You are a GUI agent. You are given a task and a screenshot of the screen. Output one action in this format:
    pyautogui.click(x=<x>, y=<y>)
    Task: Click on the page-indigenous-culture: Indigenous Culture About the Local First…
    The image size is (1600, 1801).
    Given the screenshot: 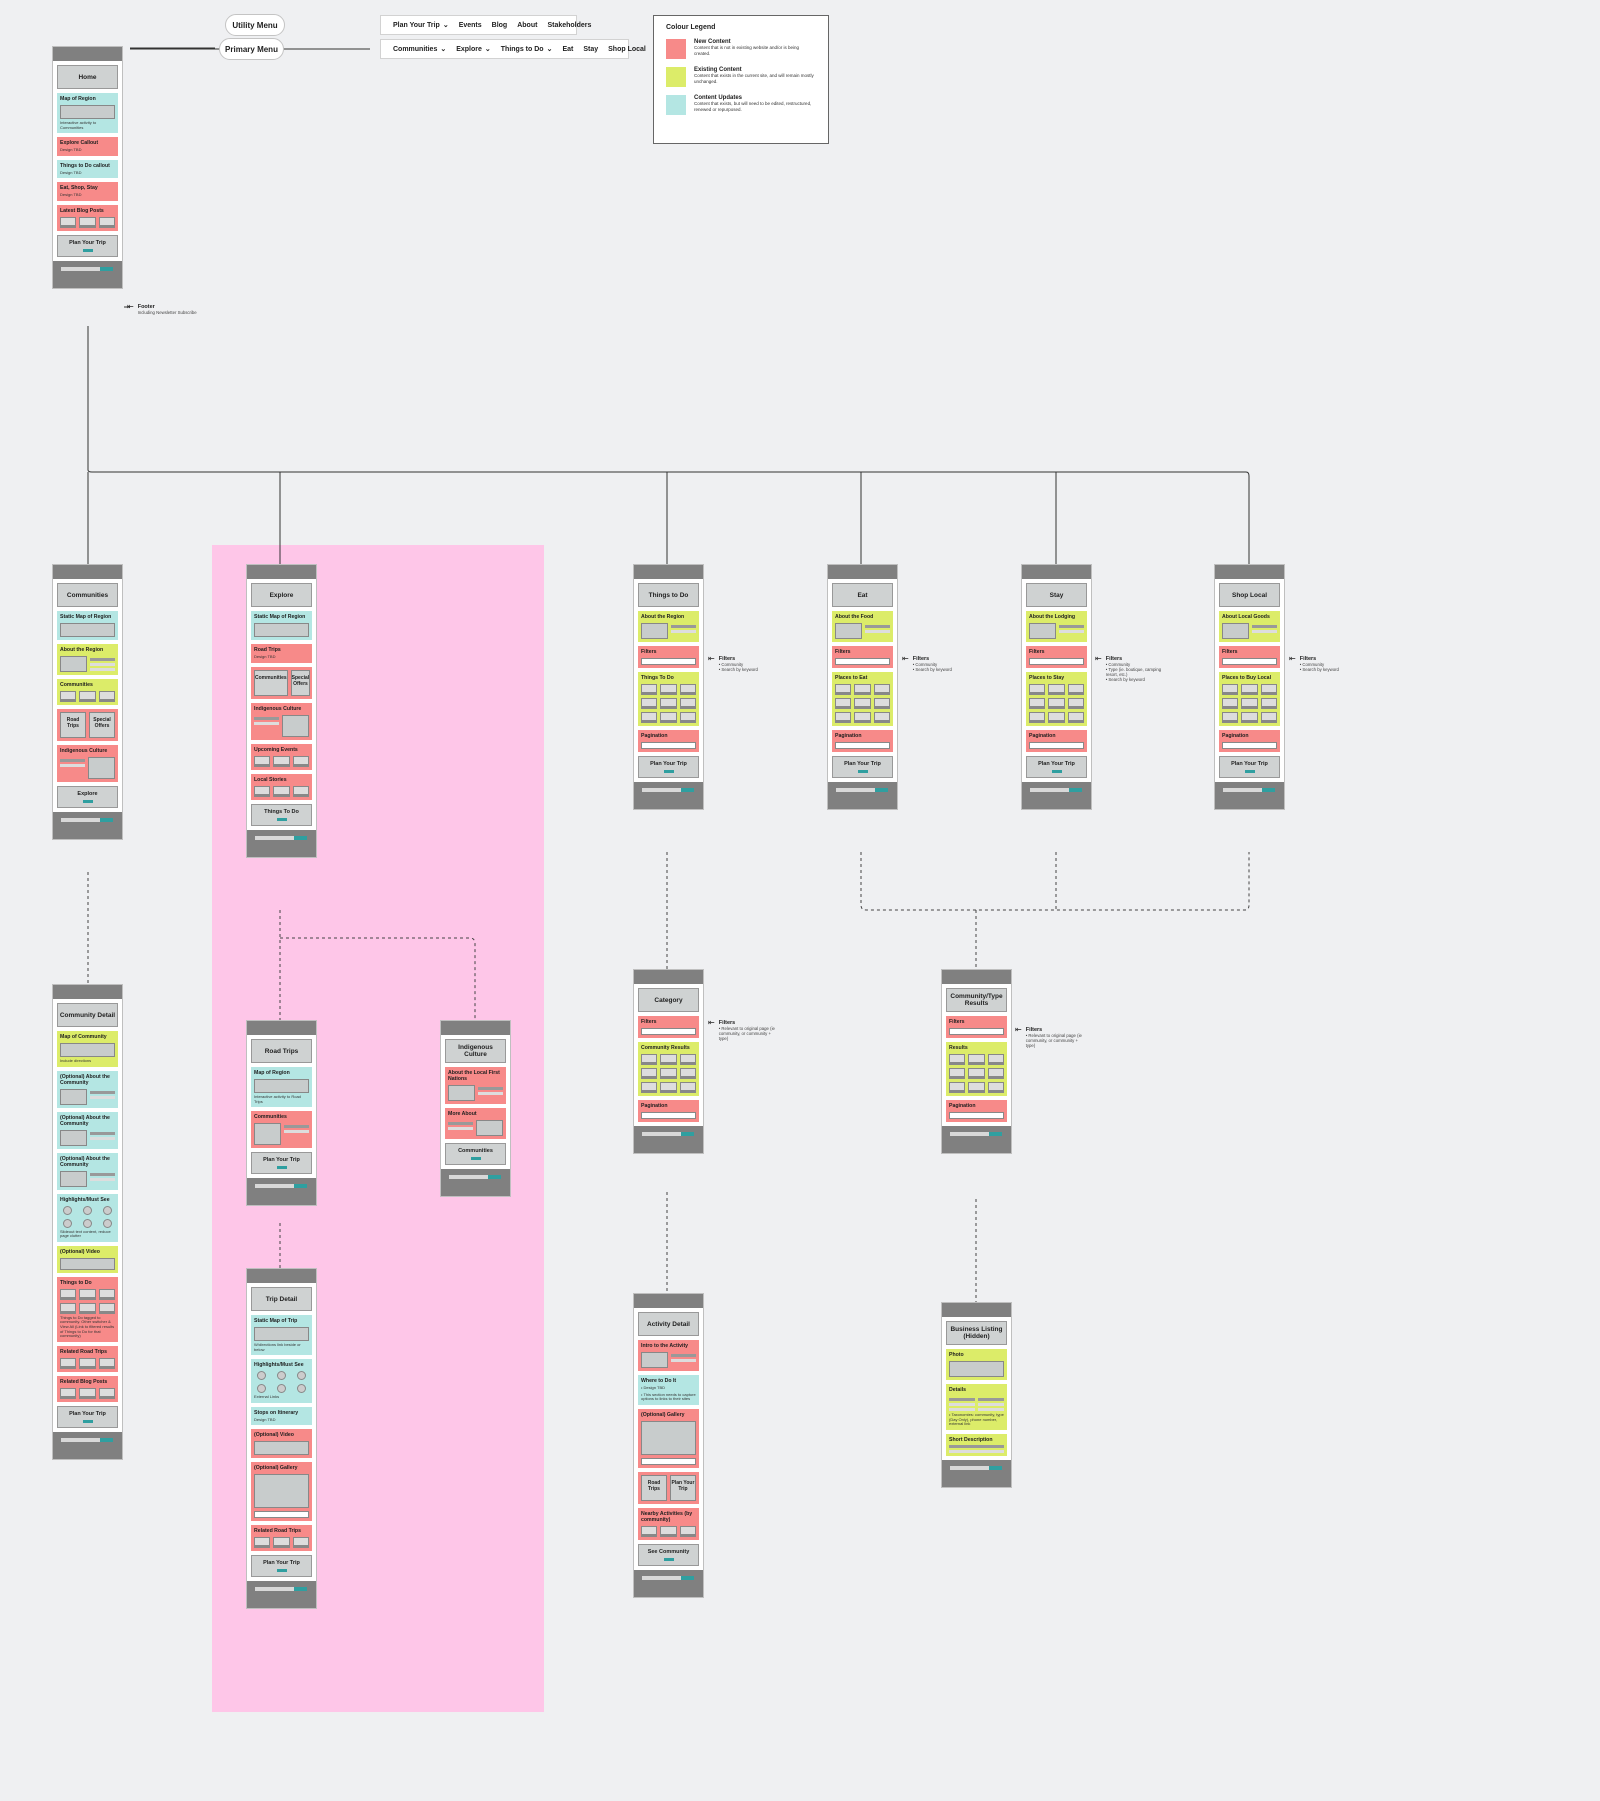 What is the action you would take?
    pyautogui.click(x=475, y=1108)
    